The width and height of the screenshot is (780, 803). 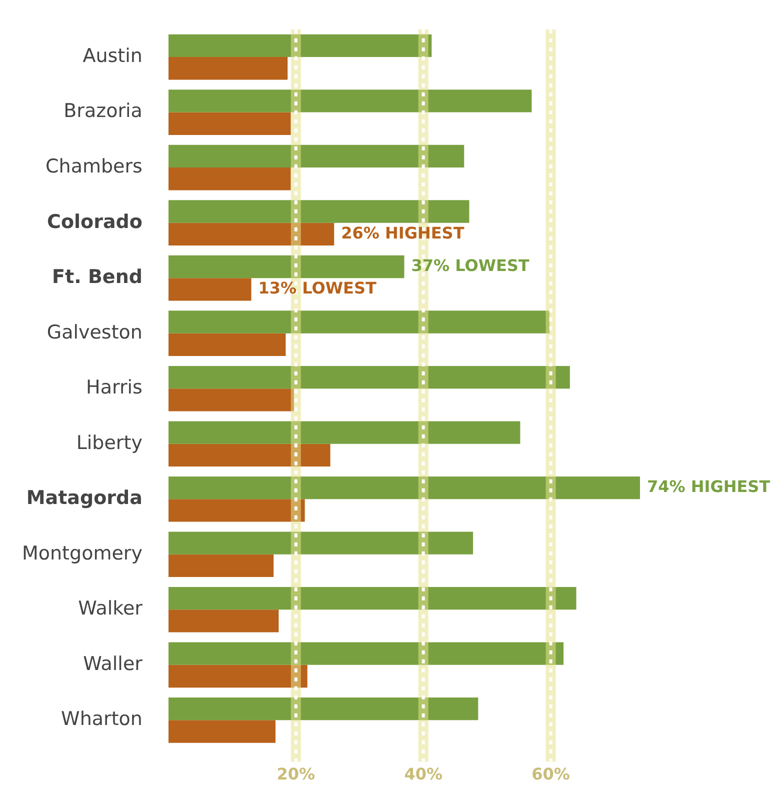 What do you see at coordinates (402, 232) in the screenshot?
I see `data-label: 26% HIGHEST` at bounding box center [402, 232].